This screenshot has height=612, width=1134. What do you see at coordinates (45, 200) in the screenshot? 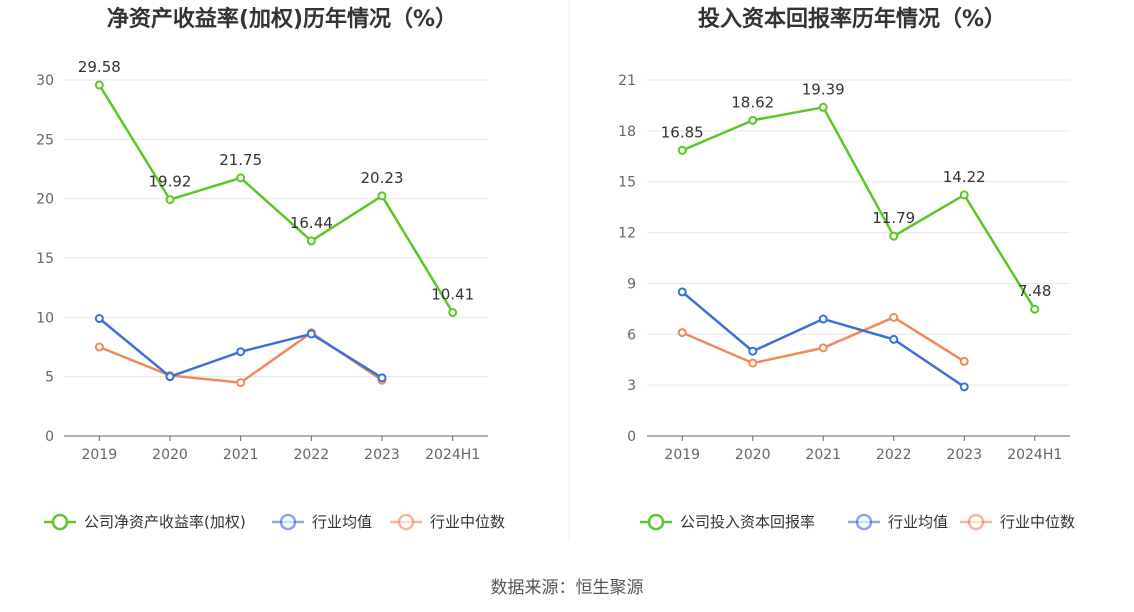
I see `y-tick-label: 20` at bounding box center [45, 200].